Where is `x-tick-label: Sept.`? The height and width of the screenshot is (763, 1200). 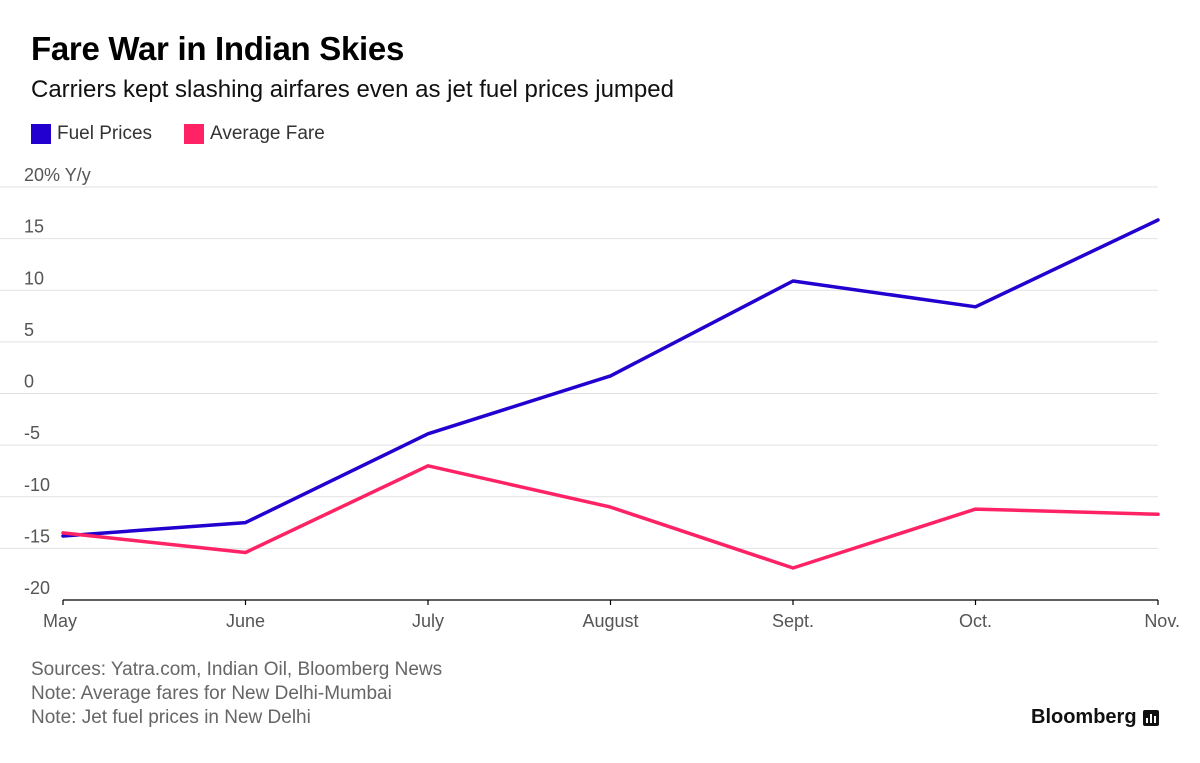 x-tick-label: Sept. is located at coordinates (793, 621).